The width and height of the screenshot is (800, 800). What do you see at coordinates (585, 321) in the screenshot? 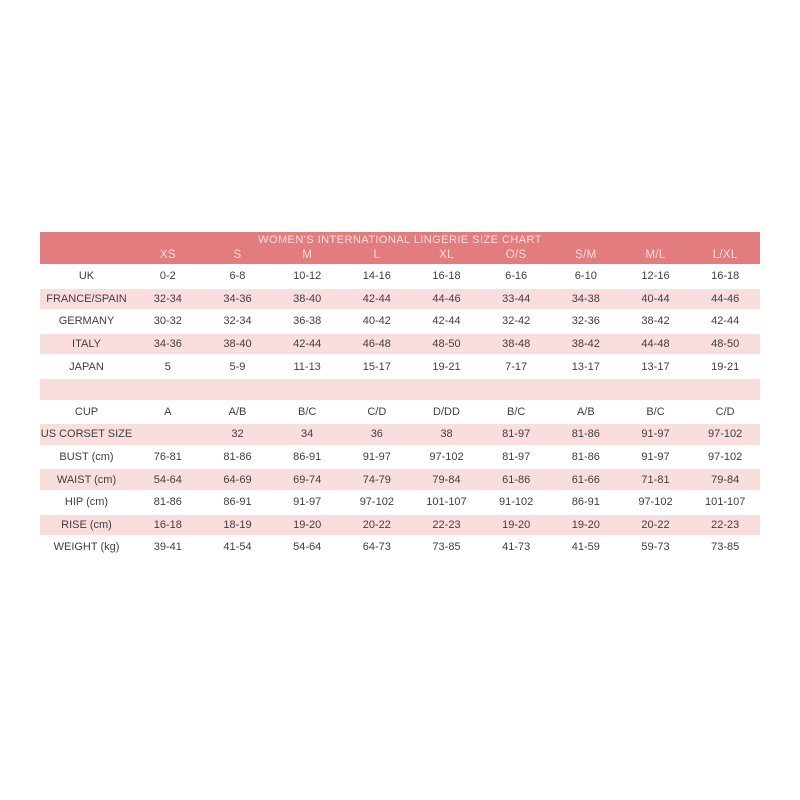
I see `value-cell: 32-36` at bounding box center [585, 321].